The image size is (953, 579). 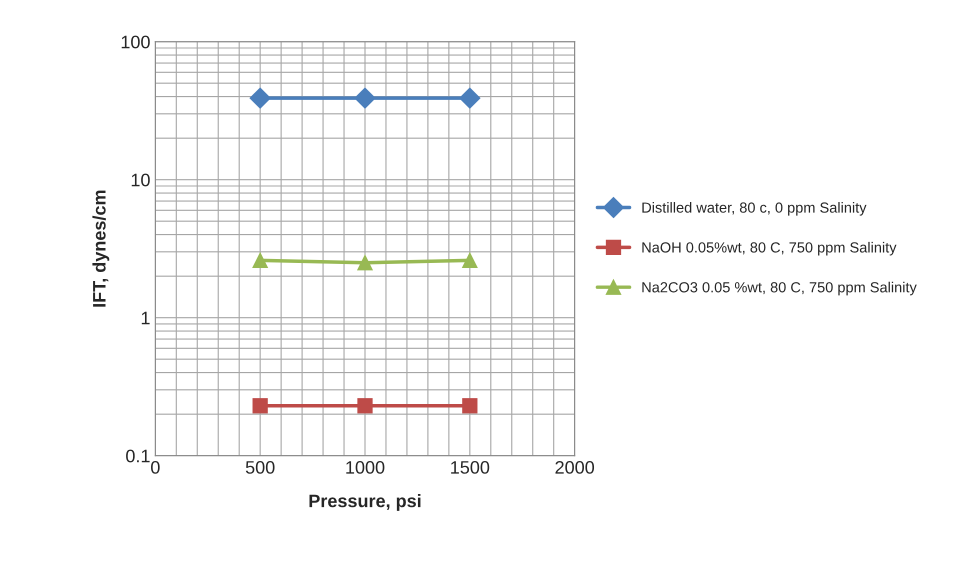 What do you see at coordinates (365, 467) in the screenshot?
I see `x-tick-label: 1000` at bounding box center [365, 467].